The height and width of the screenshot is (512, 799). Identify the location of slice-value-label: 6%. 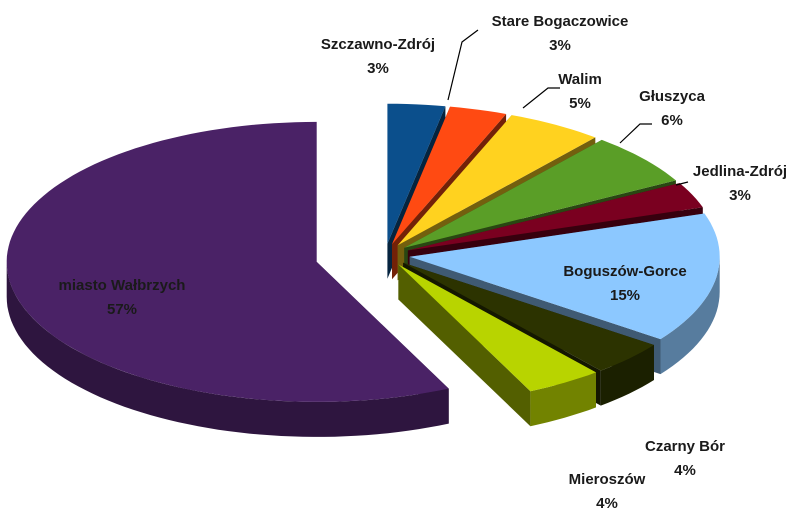
(672, 120).